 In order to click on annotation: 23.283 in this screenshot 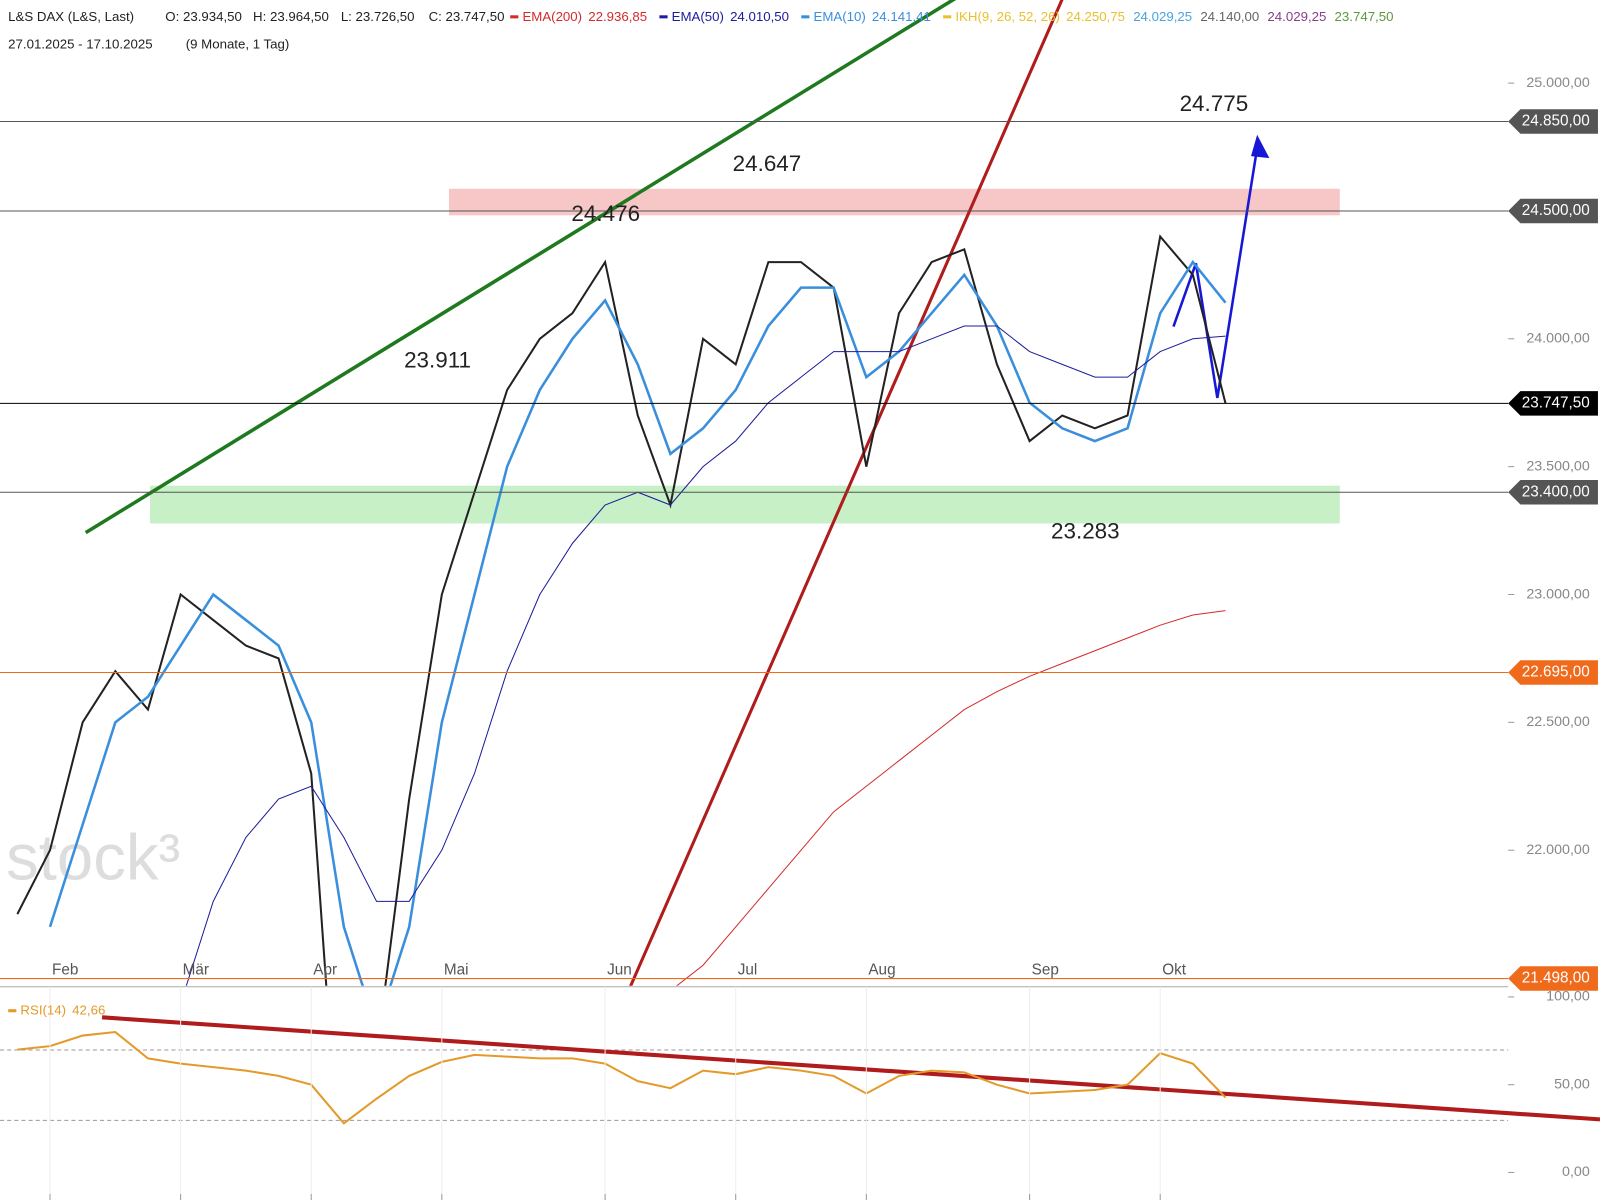, I will do `click(1085, 530)`.